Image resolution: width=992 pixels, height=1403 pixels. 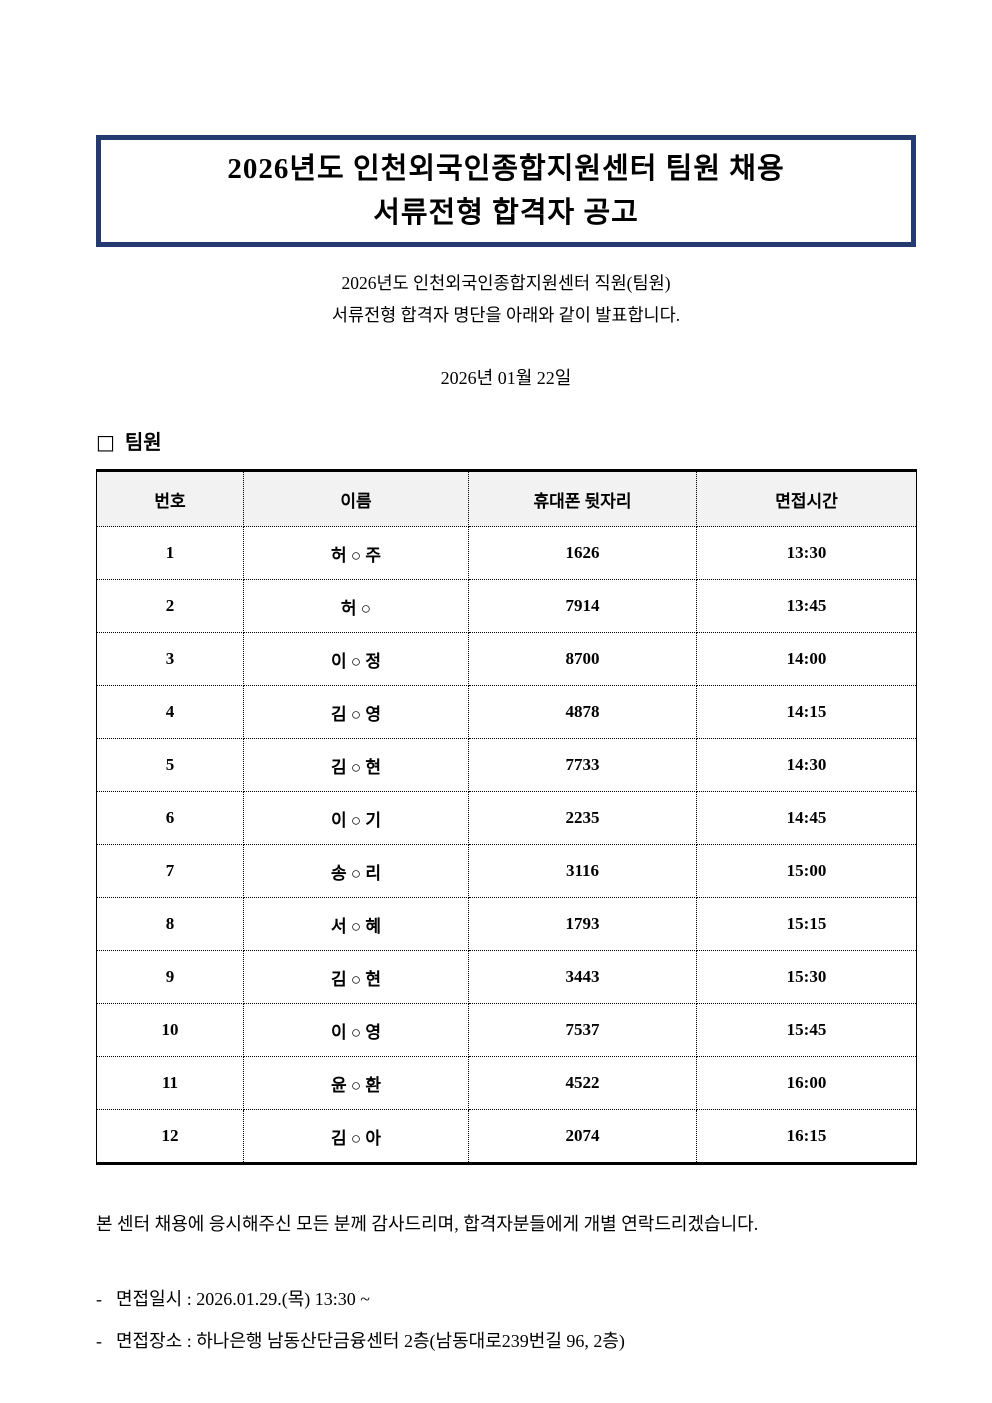 What do you see at coordinates (506, 169) in the screenshot?
I see `page-title-line-1: 2026년도 인천외국인종합지원센터 팀원 채용` at bounding box center [506, 169].